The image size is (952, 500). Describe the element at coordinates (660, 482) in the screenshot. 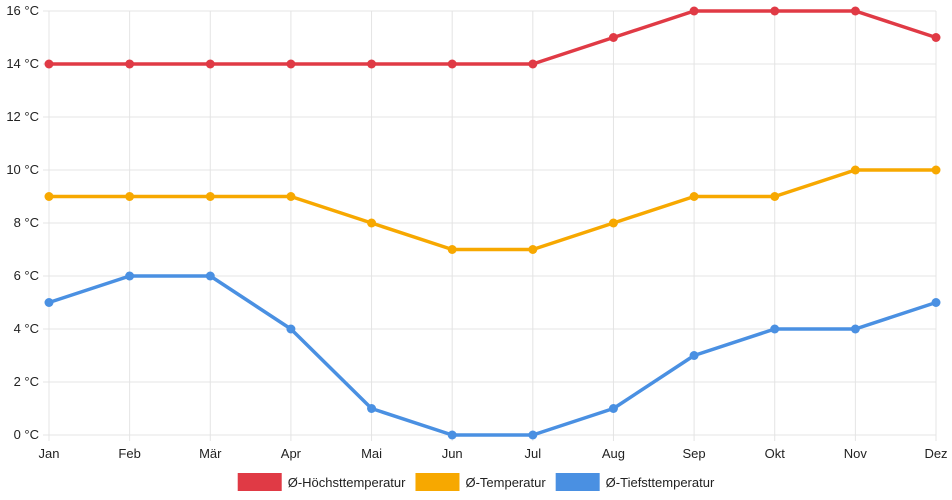

I see `legend-label: Ø-Tiefsttemperatur` at that location.